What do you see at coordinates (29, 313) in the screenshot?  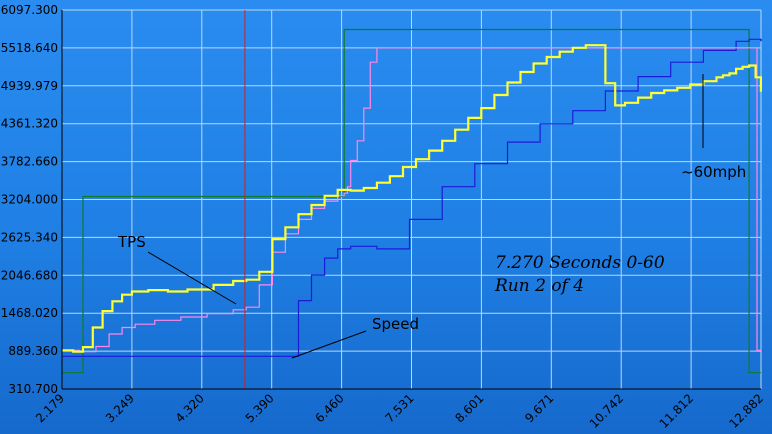 I see `y-tick-label: 1468.020` at bounding box center [29, 313].